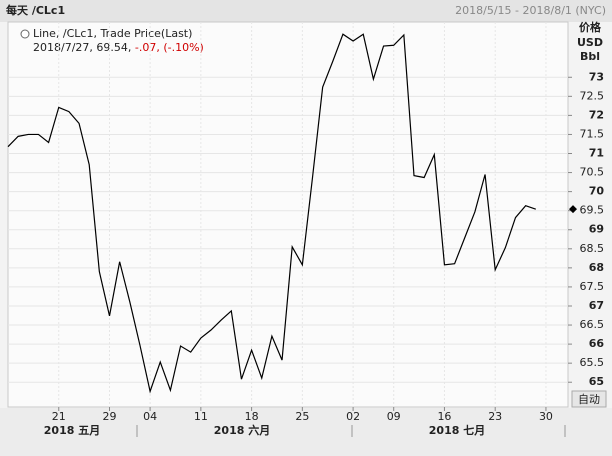 The image size is (612, 456). Describe the element at coordinates (596, 76) in the screenshot. I see `y-tick-label: 73` at that location.